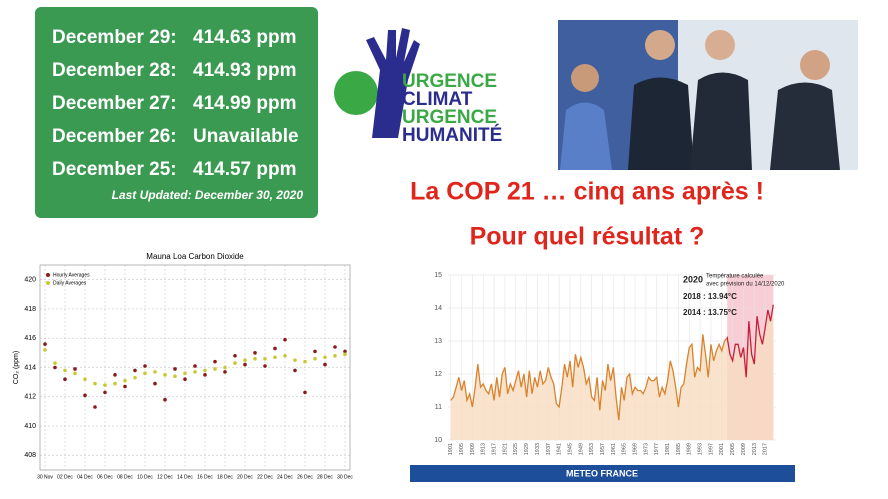 The width and height of the screenshot is (888, 499). Describe the element at coordinates (245, 169) in the screenshot. I see `value: 414.57 ppm` at that location.